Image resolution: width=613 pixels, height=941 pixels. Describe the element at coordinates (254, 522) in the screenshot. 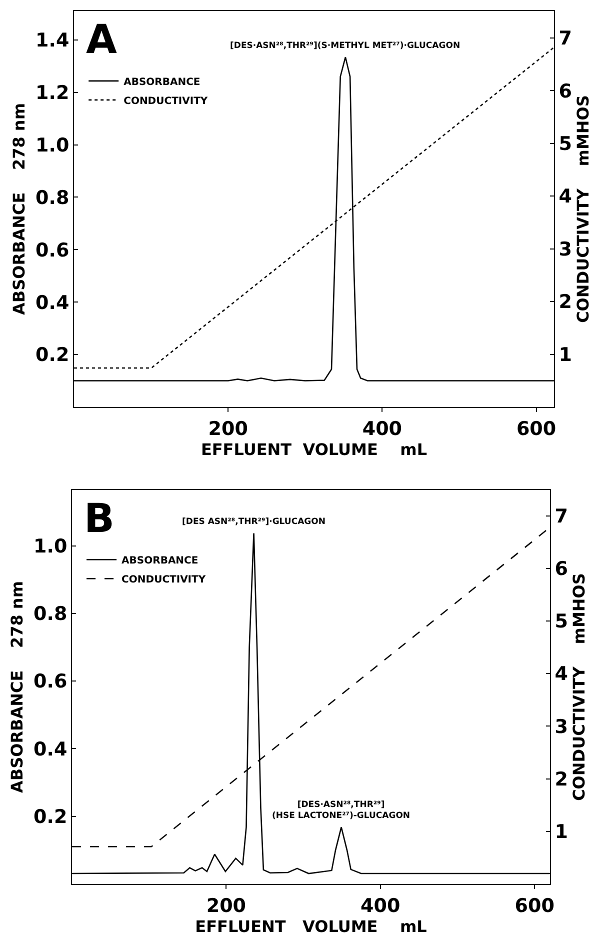

I see `annotation: [DES ASN²⁸,THR²⁹]·GLUCAGON` at that location.